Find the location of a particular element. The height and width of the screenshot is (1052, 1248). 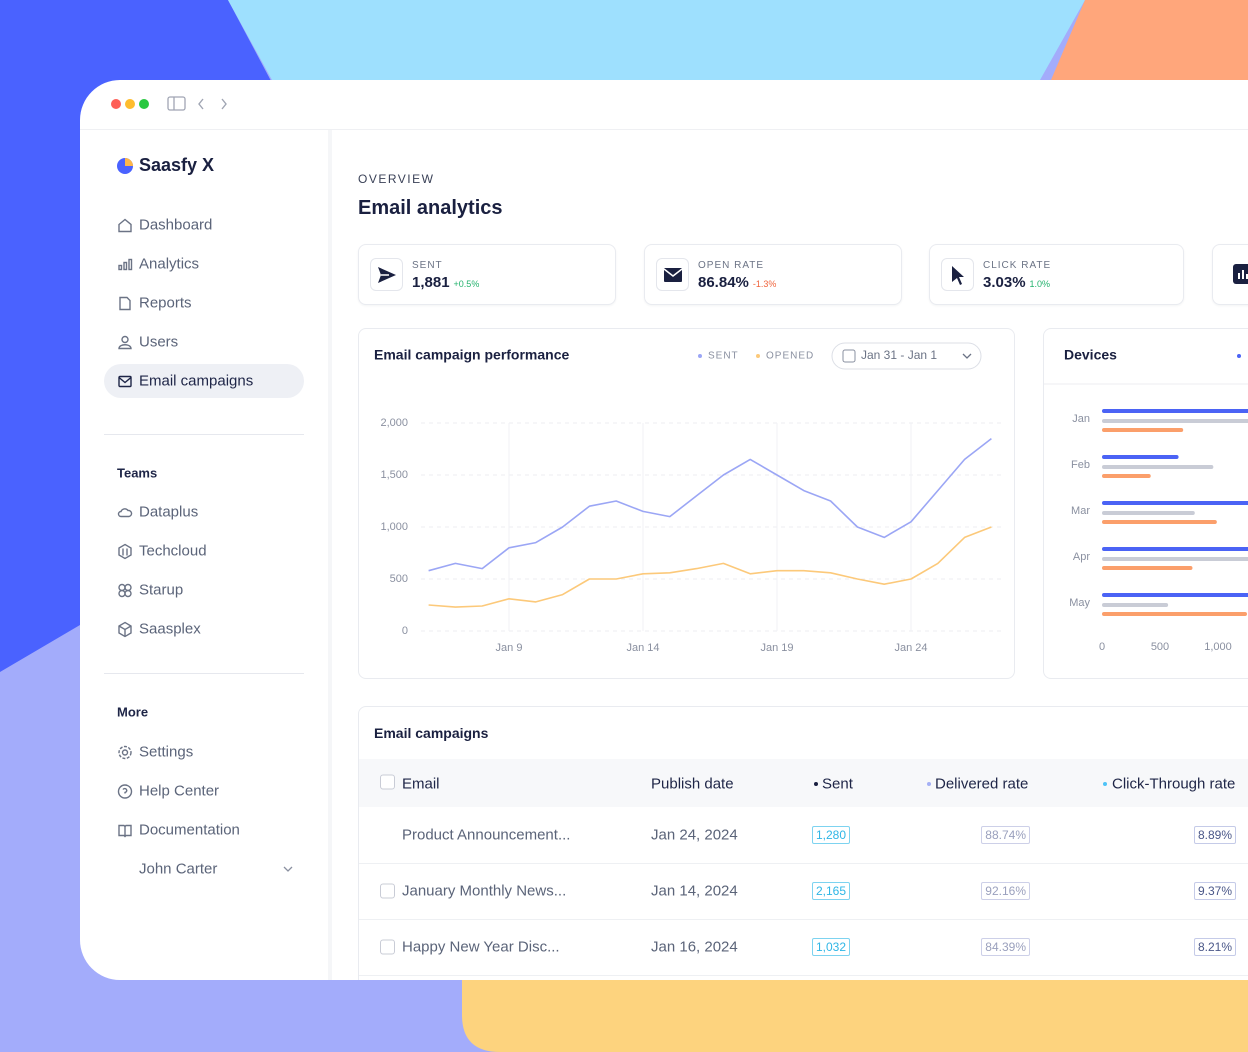

stat-change: +0.5% is located at coordinates (466, 284).